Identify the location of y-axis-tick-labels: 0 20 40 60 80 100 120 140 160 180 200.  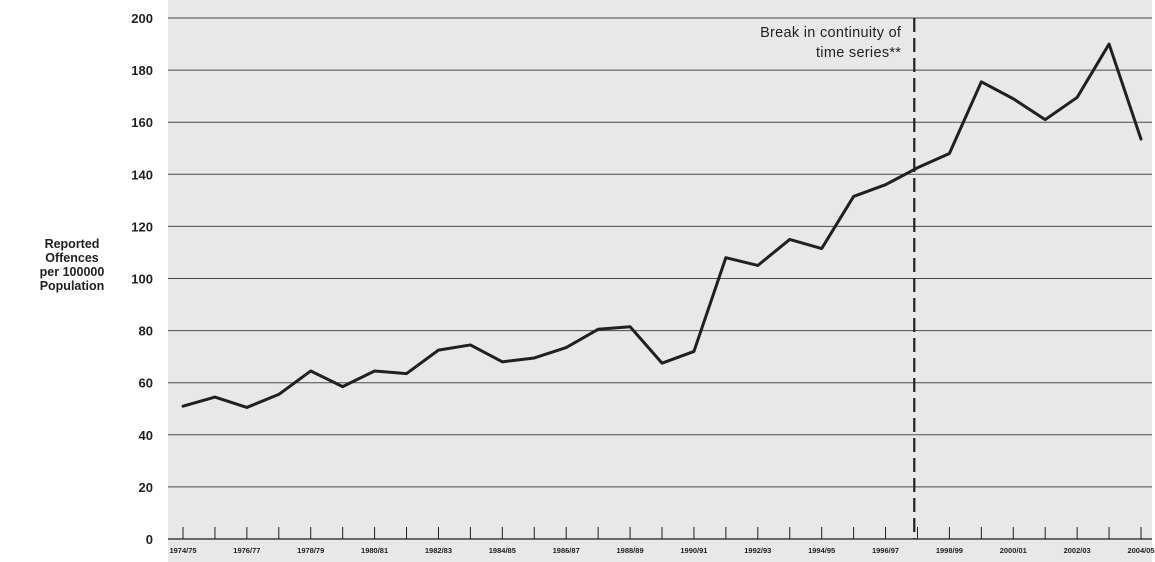
(142, 279).